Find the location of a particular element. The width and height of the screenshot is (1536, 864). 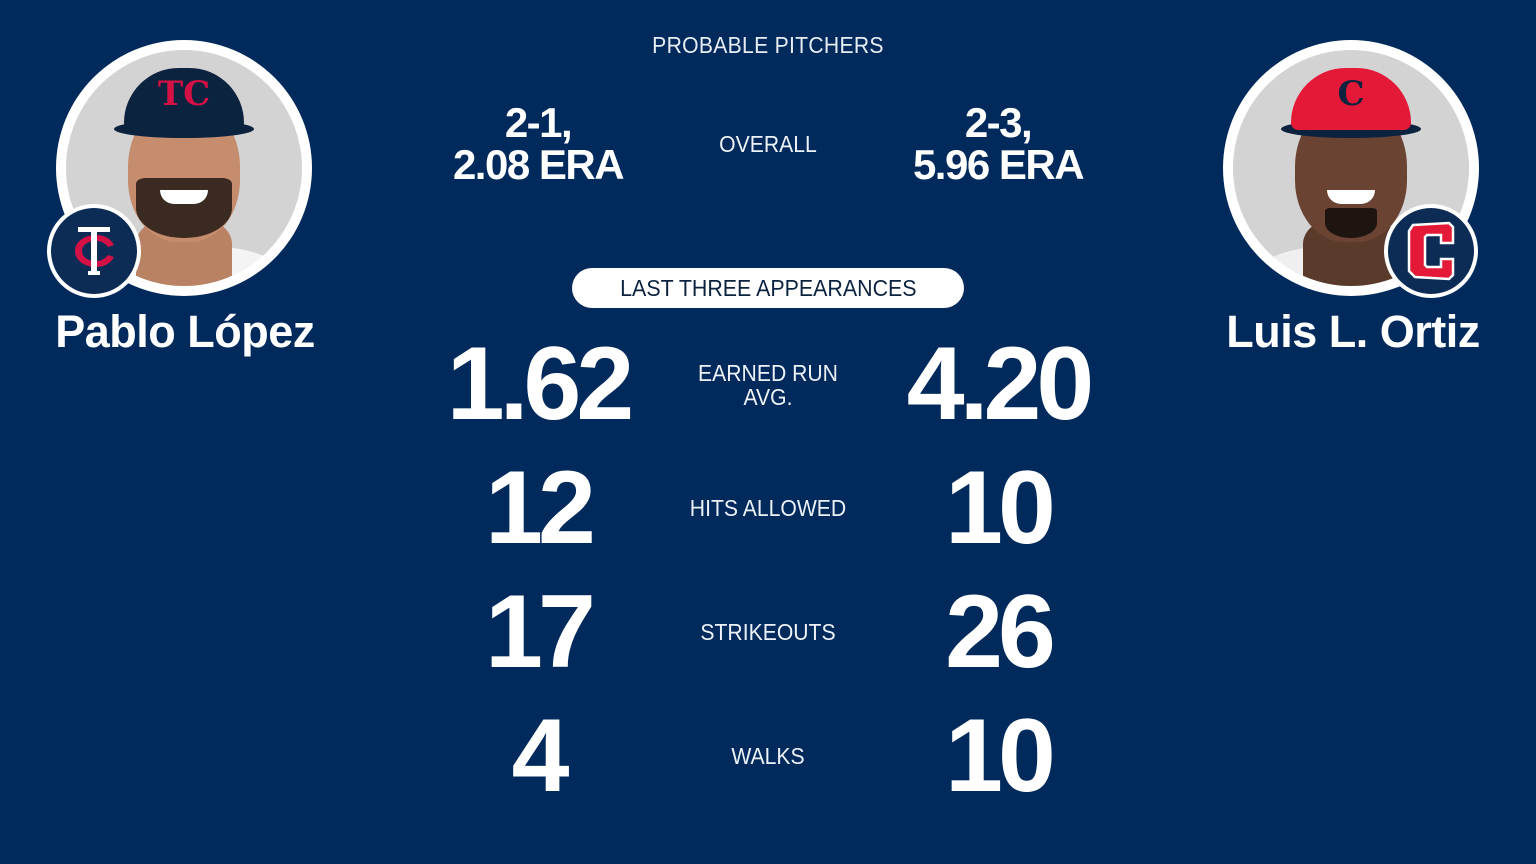

stat-right-strikeouts: 26 is located at coordinates (1000, 632).